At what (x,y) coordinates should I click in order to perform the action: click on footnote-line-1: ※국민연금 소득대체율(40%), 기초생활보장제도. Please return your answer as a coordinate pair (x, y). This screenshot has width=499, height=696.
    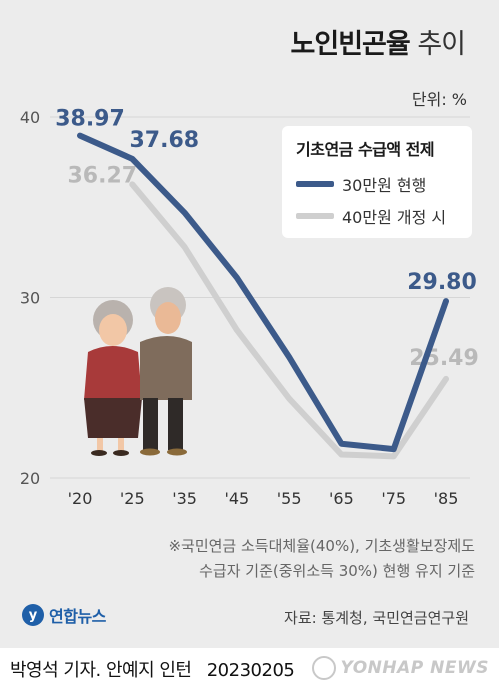
    Looking at the image, I should click on (321, 546).